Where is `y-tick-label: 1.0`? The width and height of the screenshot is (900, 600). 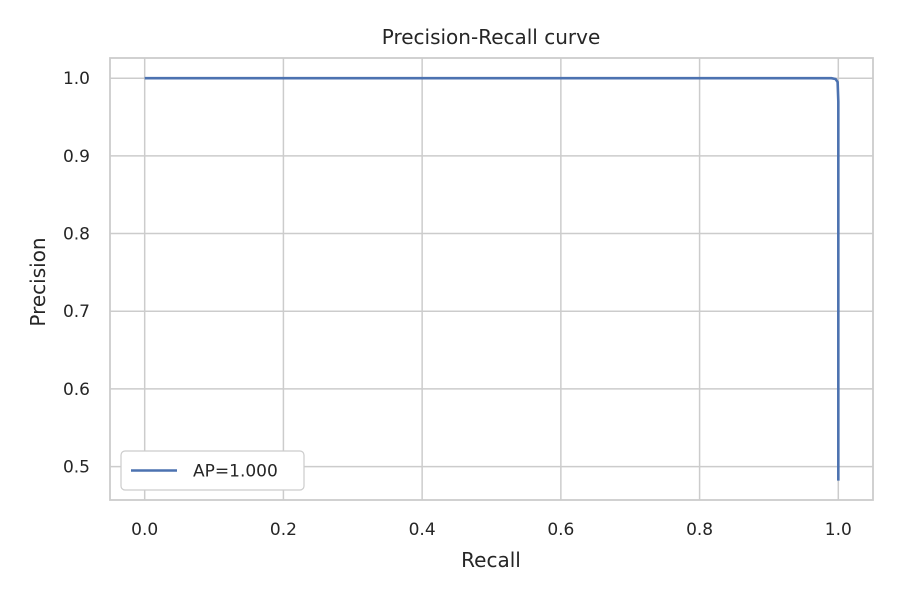
y-tick-label: 1.0 is located at coordinates (76, 79).